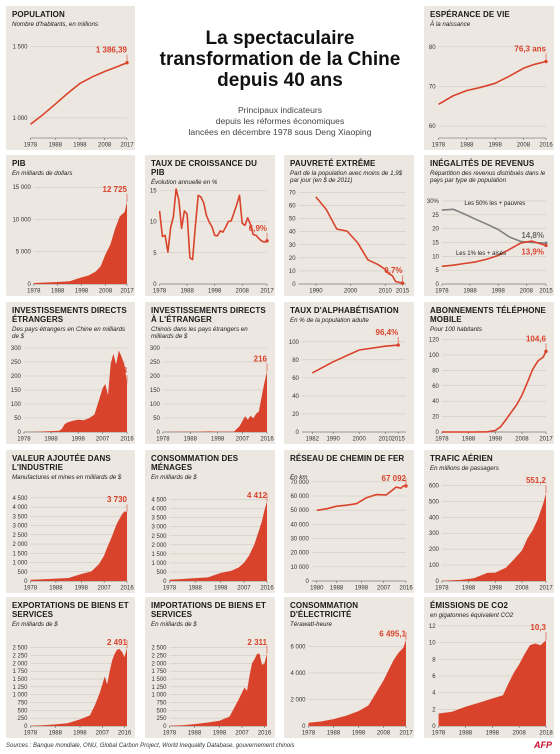 This screenshot has width=560, height=754. Describe the element at coordinates (242, 734) in the screenshot. I see `x-tick-label: 2007` at that location.